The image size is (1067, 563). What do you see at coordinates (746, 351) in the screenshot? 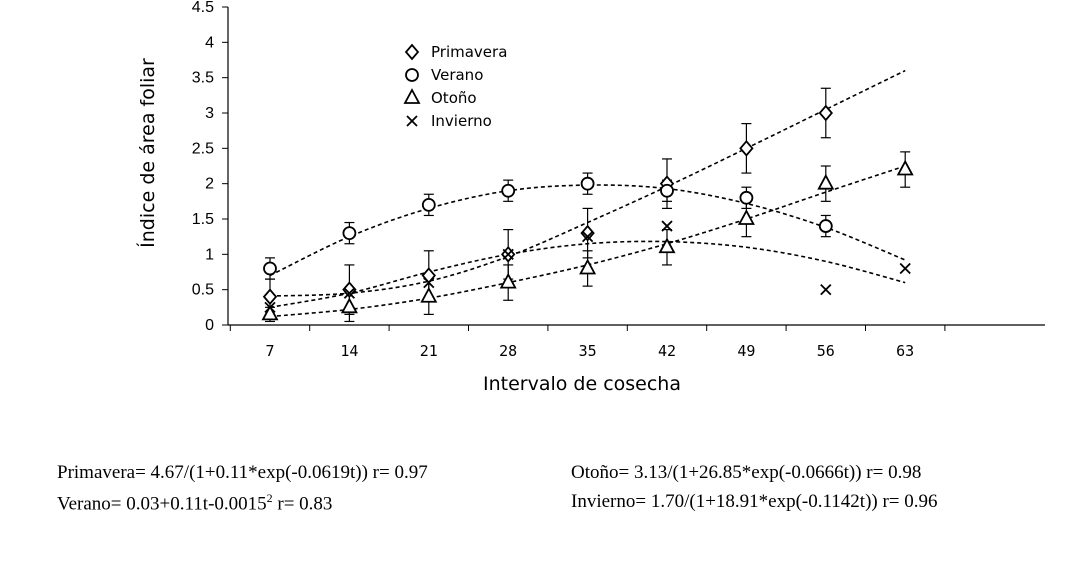
I see `x-tick-label: 49` at bounding box center [746, 351].